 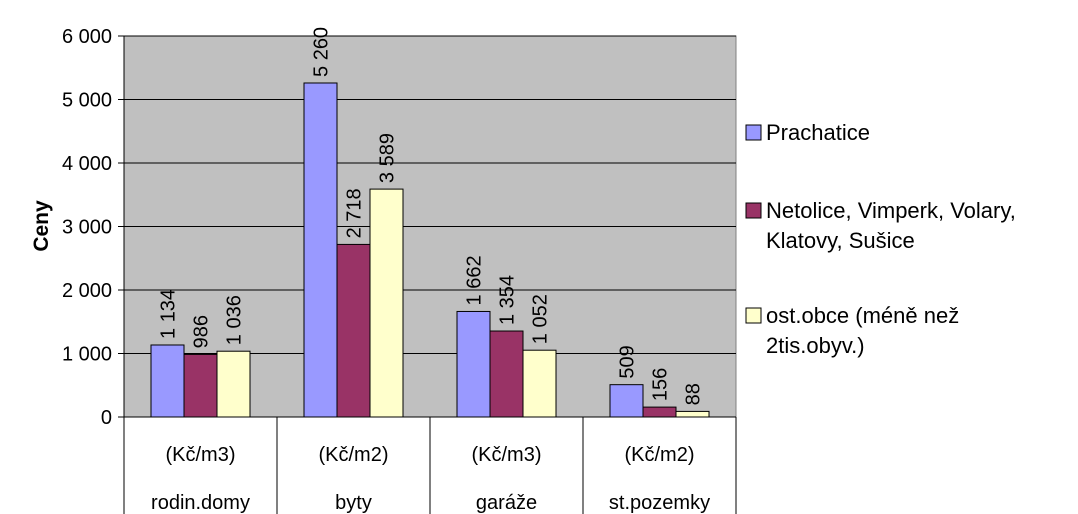 What do you see at coordinates (87, 291) in the screenshot?
I see `y-tick-label: 2 000` at bounding box center [87, 291].